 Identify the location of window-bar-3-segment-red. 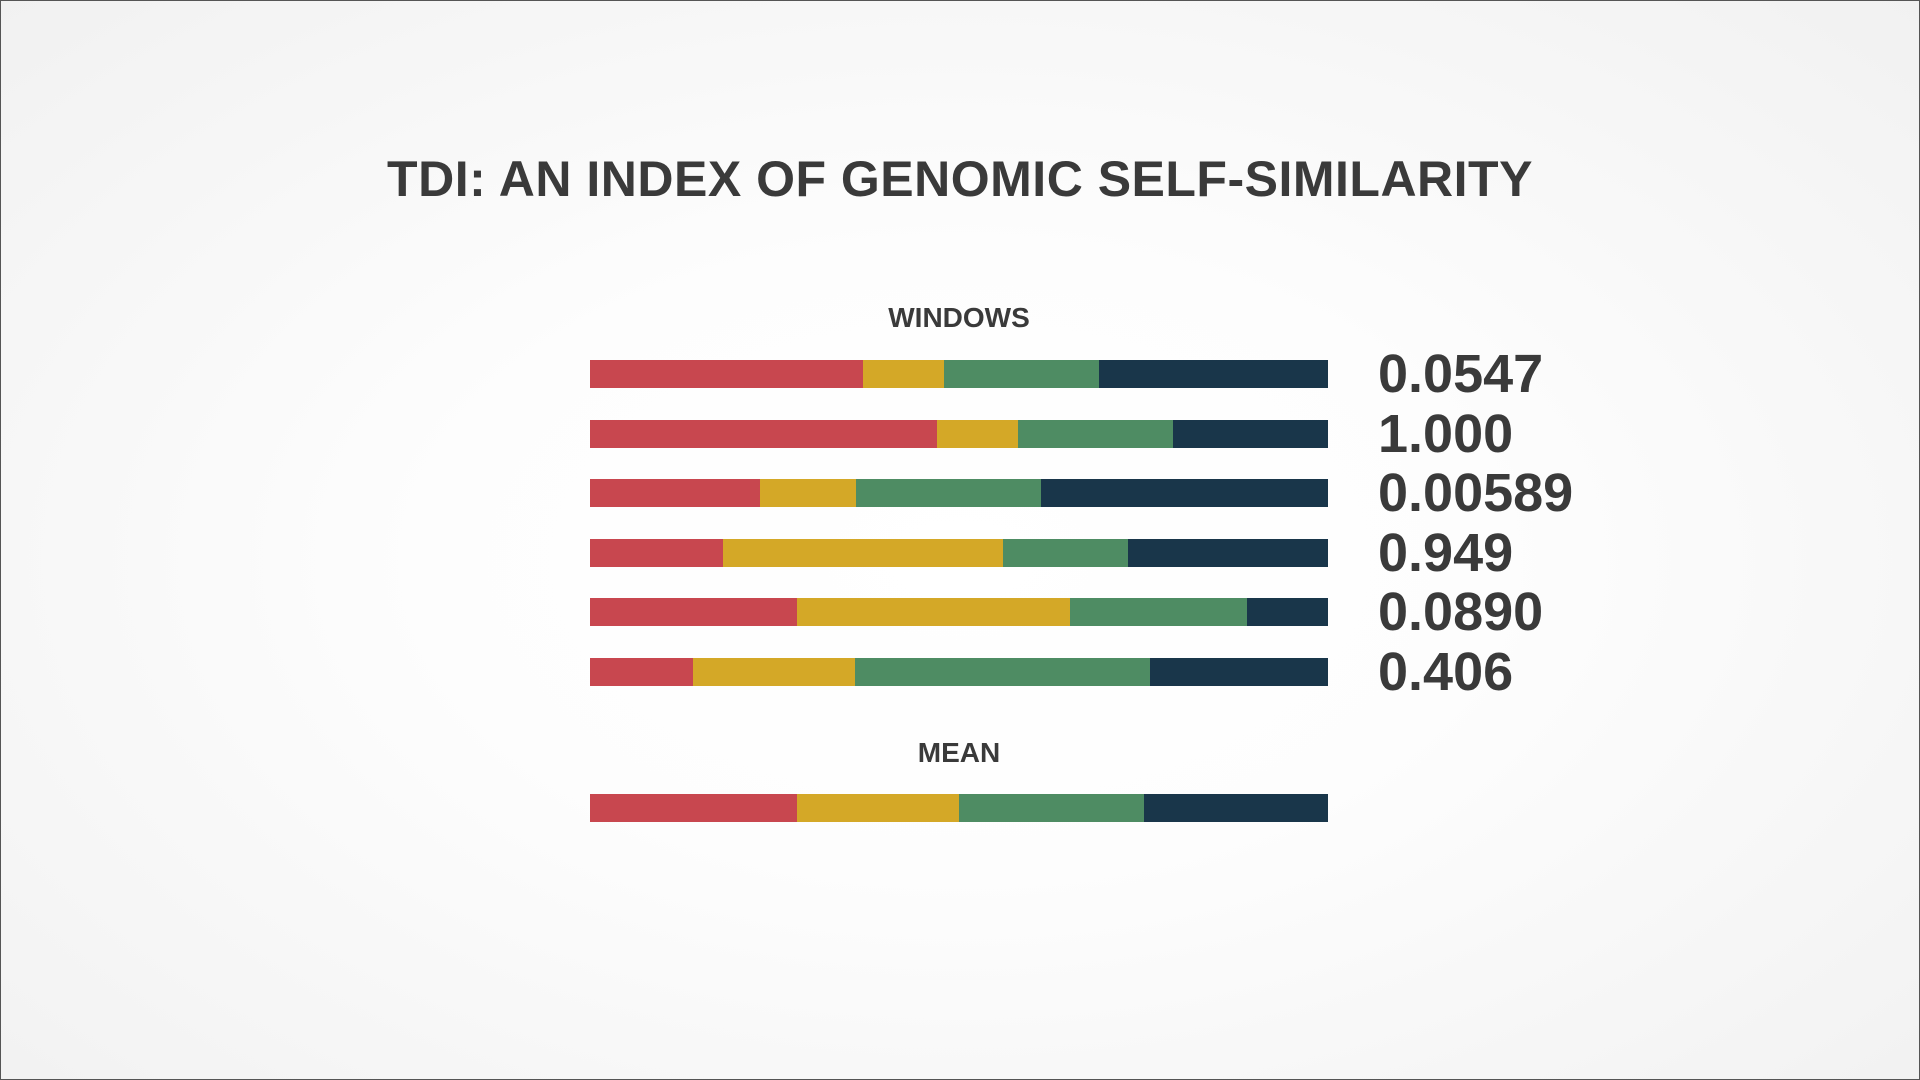
(675, 493).